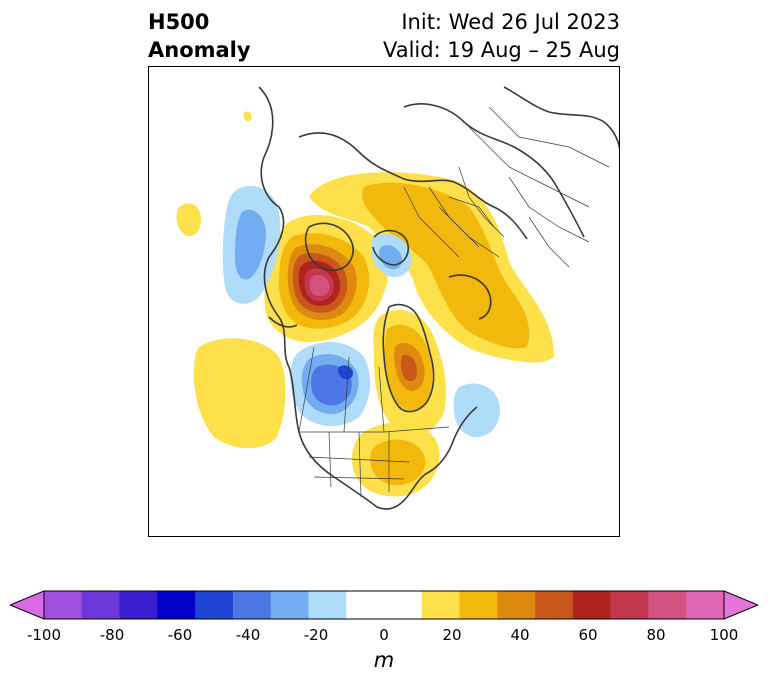  Describe the element at coordinates (431, 267) in the screenshot. I see `anomaly-scandinavia-russia` at that location.